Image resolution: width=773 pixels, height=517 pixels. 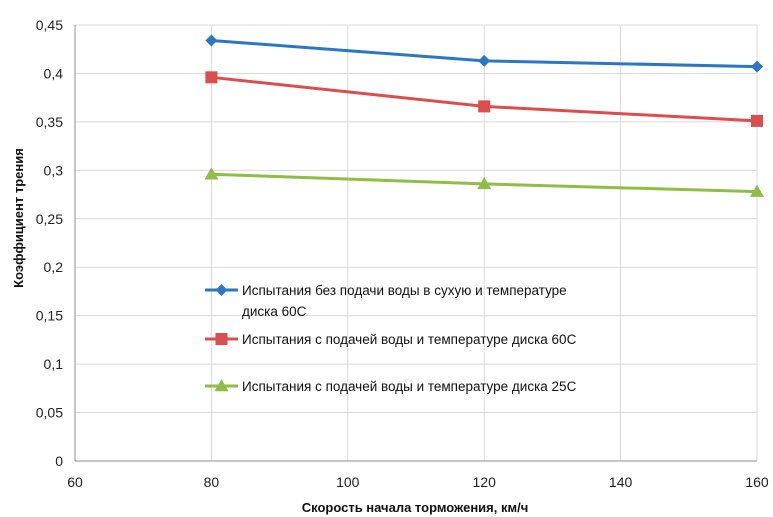 I want to click on y-tick-label: 0,05, so click(x=49, y=413).